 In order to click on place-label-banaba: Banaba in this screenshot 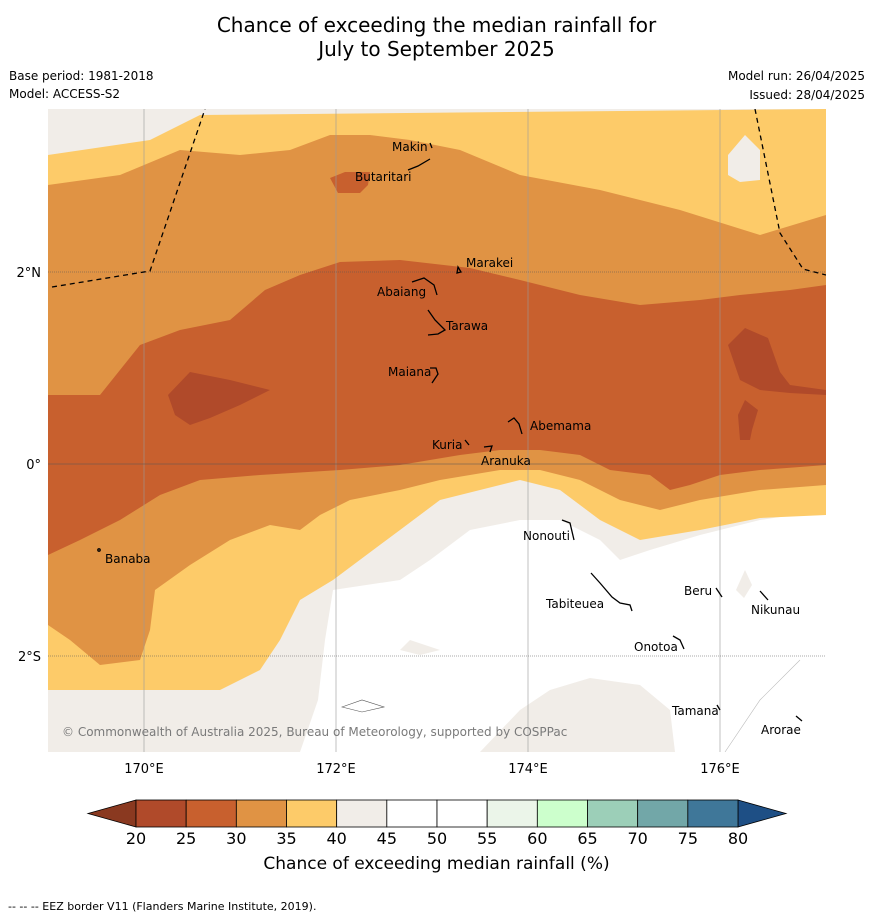, I will do `click(128, 559)`.